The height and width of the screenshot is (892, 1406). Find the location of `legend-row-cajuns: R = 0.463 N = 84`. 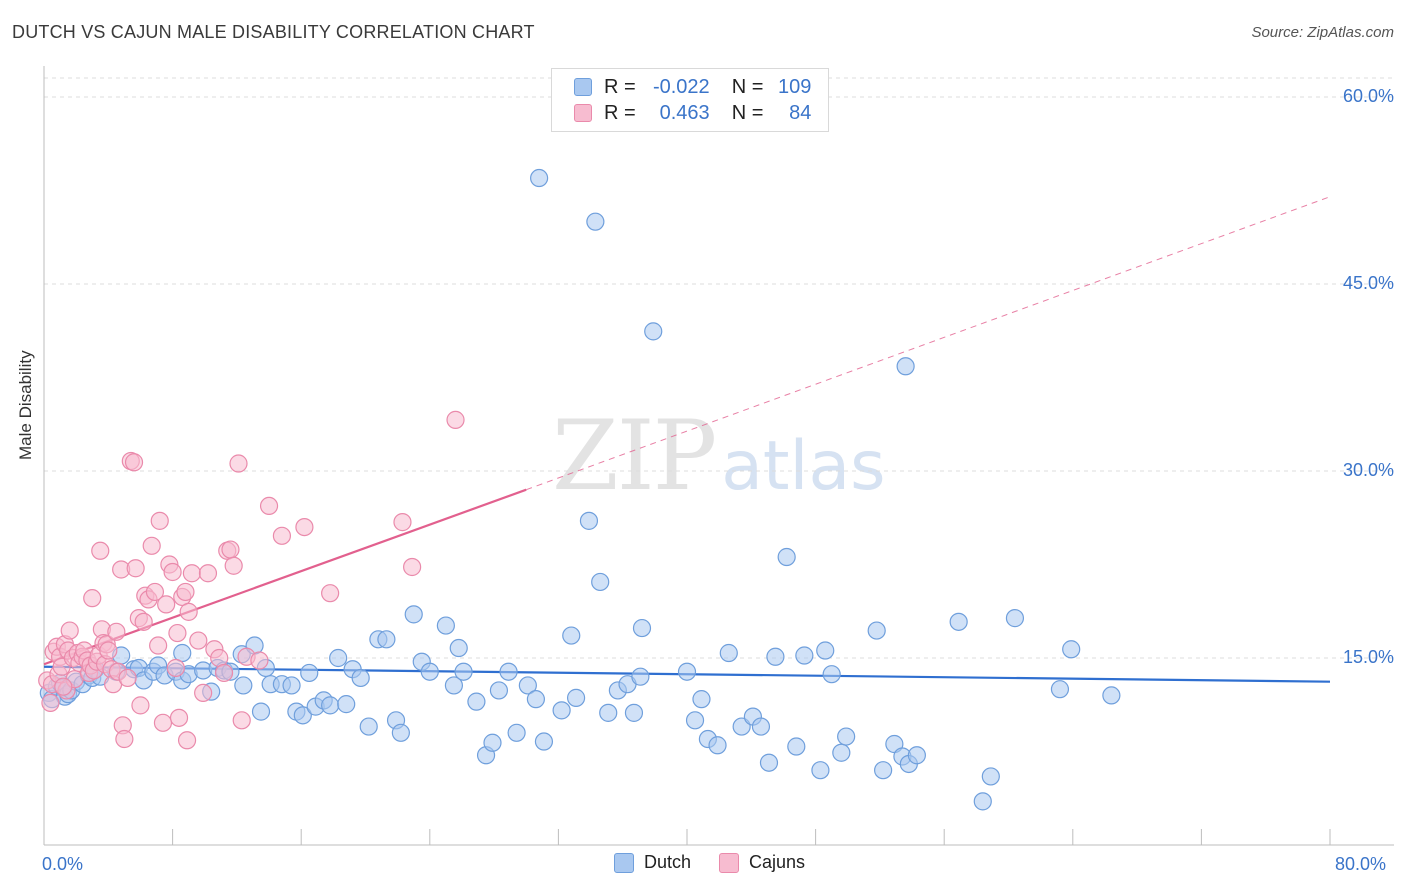

legend-row-cajuns: R = 0.463 N = 84 is located at coordinates (692, 113).